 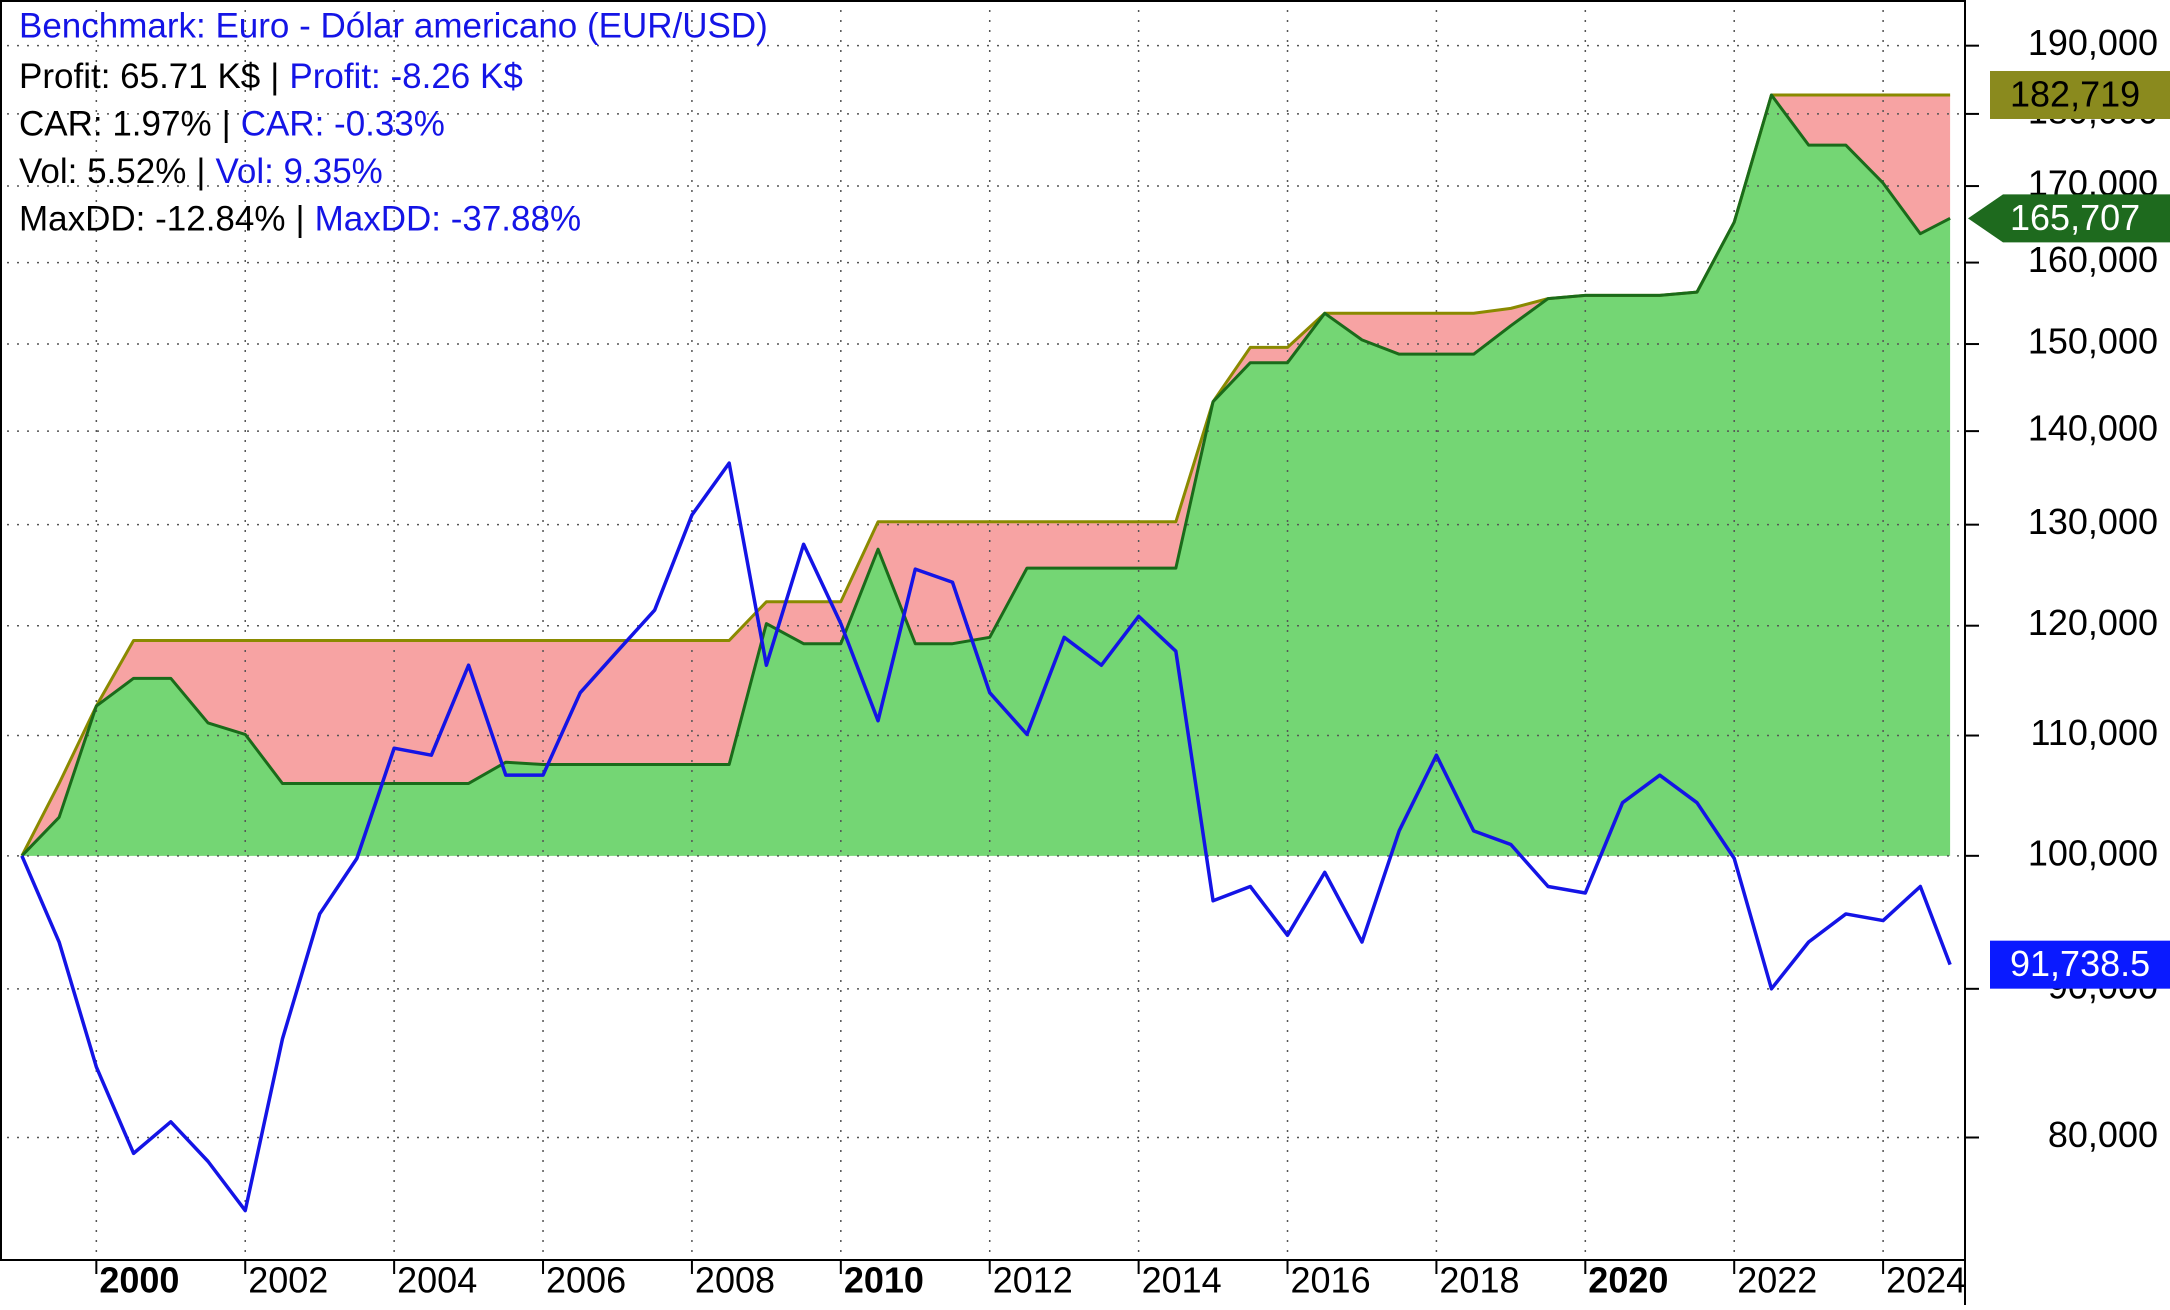 What do you see at coordinates (884, 1280) in the screenshot?
I see `x-tick-label: 2010` at bounding box center [884, 1280].